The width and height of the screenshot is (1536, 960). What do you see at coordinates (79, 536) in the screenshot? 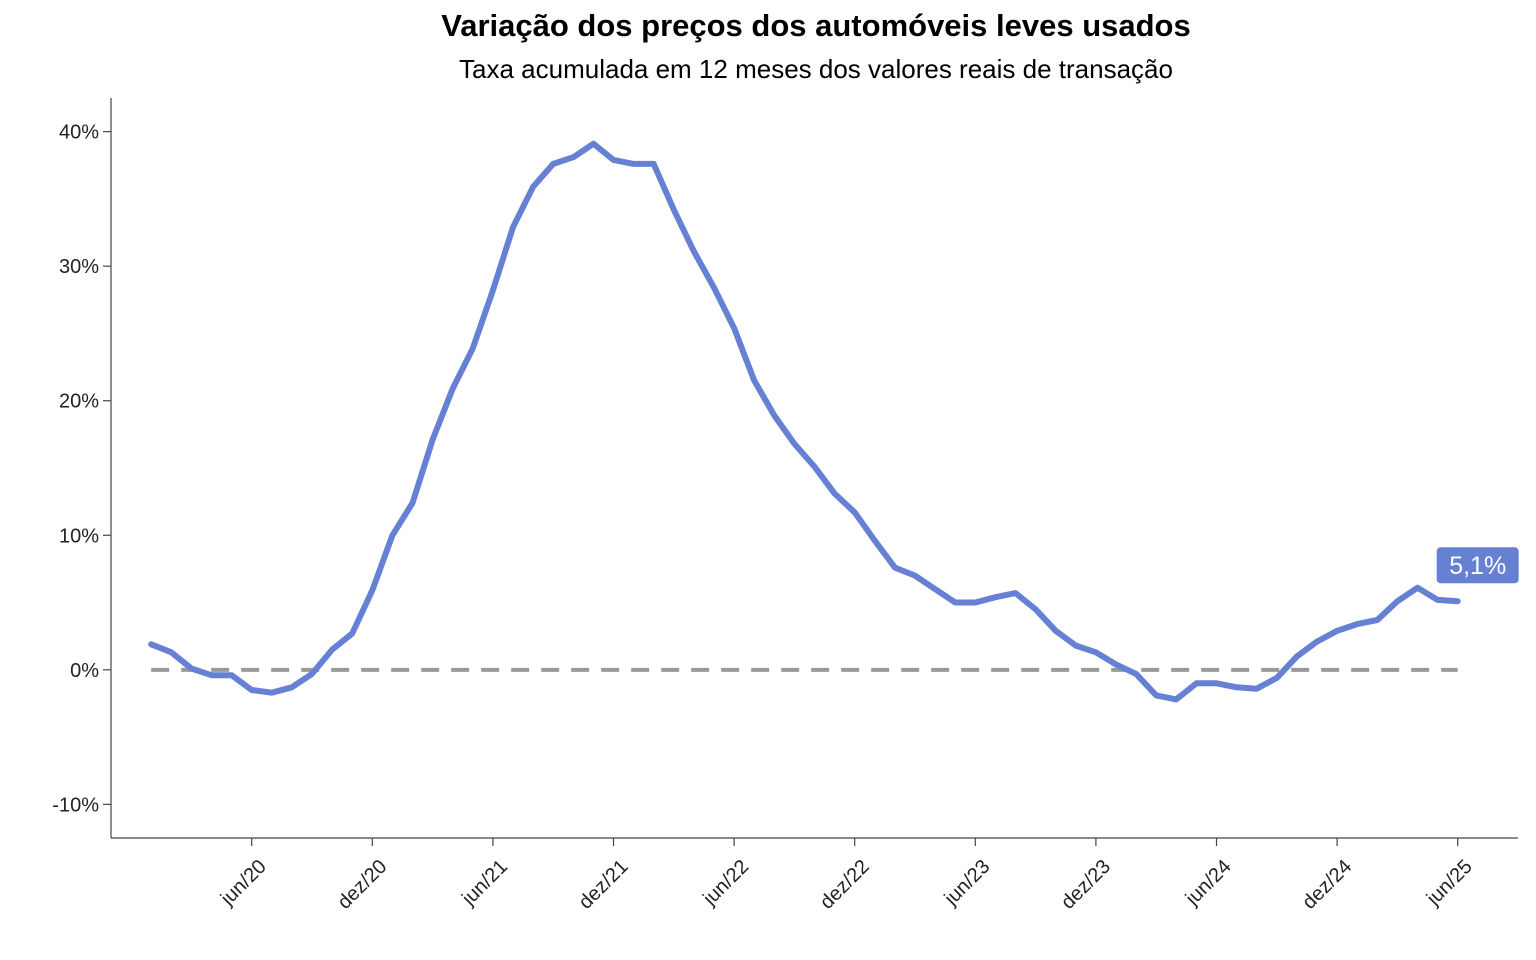
I see `y-tick-label: 10%` at bounding box center [79, 536].